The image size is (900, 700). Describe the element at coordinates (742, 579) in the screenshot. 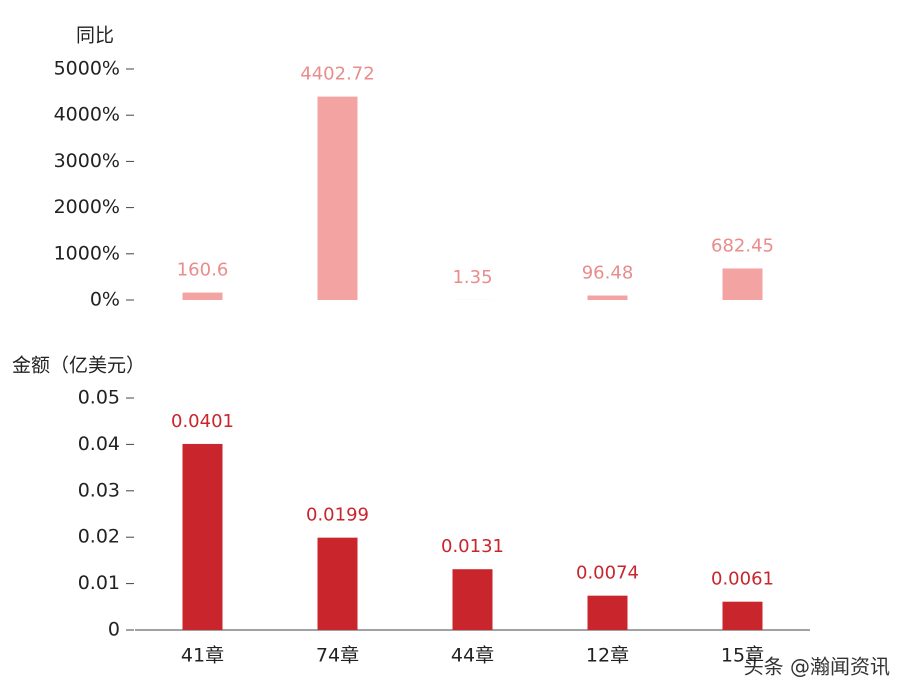

I see `value-label: 0.0061` at that location.